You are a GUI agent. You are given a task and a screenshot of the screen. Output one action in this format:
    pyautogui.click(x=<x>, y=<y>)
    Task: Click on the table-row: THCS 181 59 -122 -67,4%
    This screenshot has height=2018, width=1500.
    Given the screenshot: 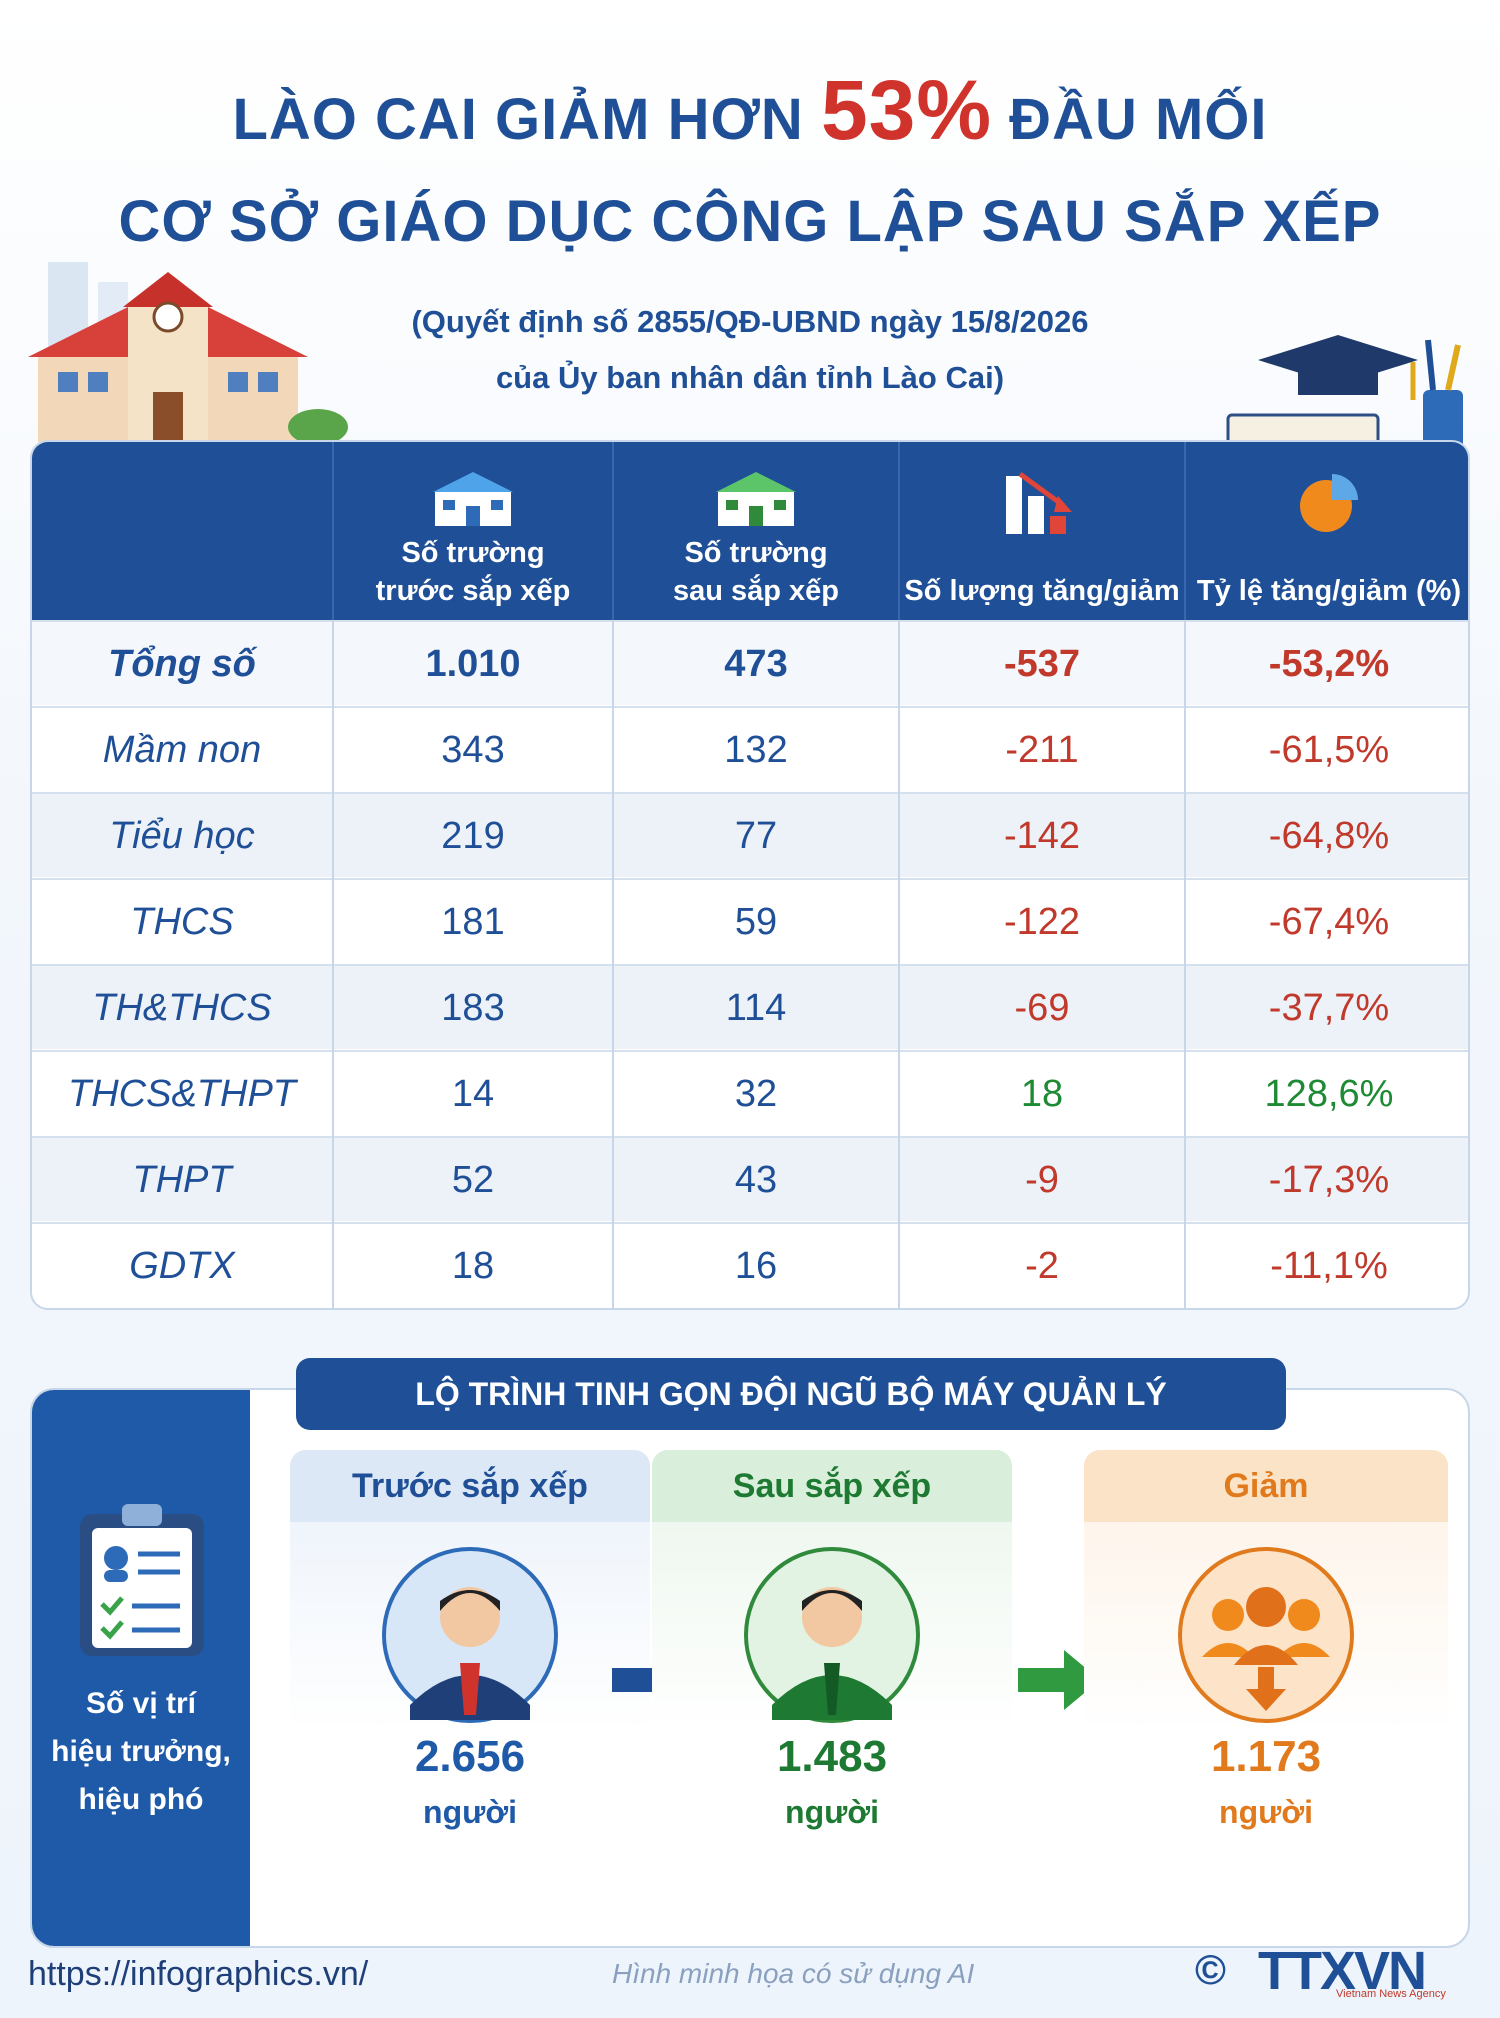 What is the action you would take?
    pyautogui.click(x=750, y=920)
    